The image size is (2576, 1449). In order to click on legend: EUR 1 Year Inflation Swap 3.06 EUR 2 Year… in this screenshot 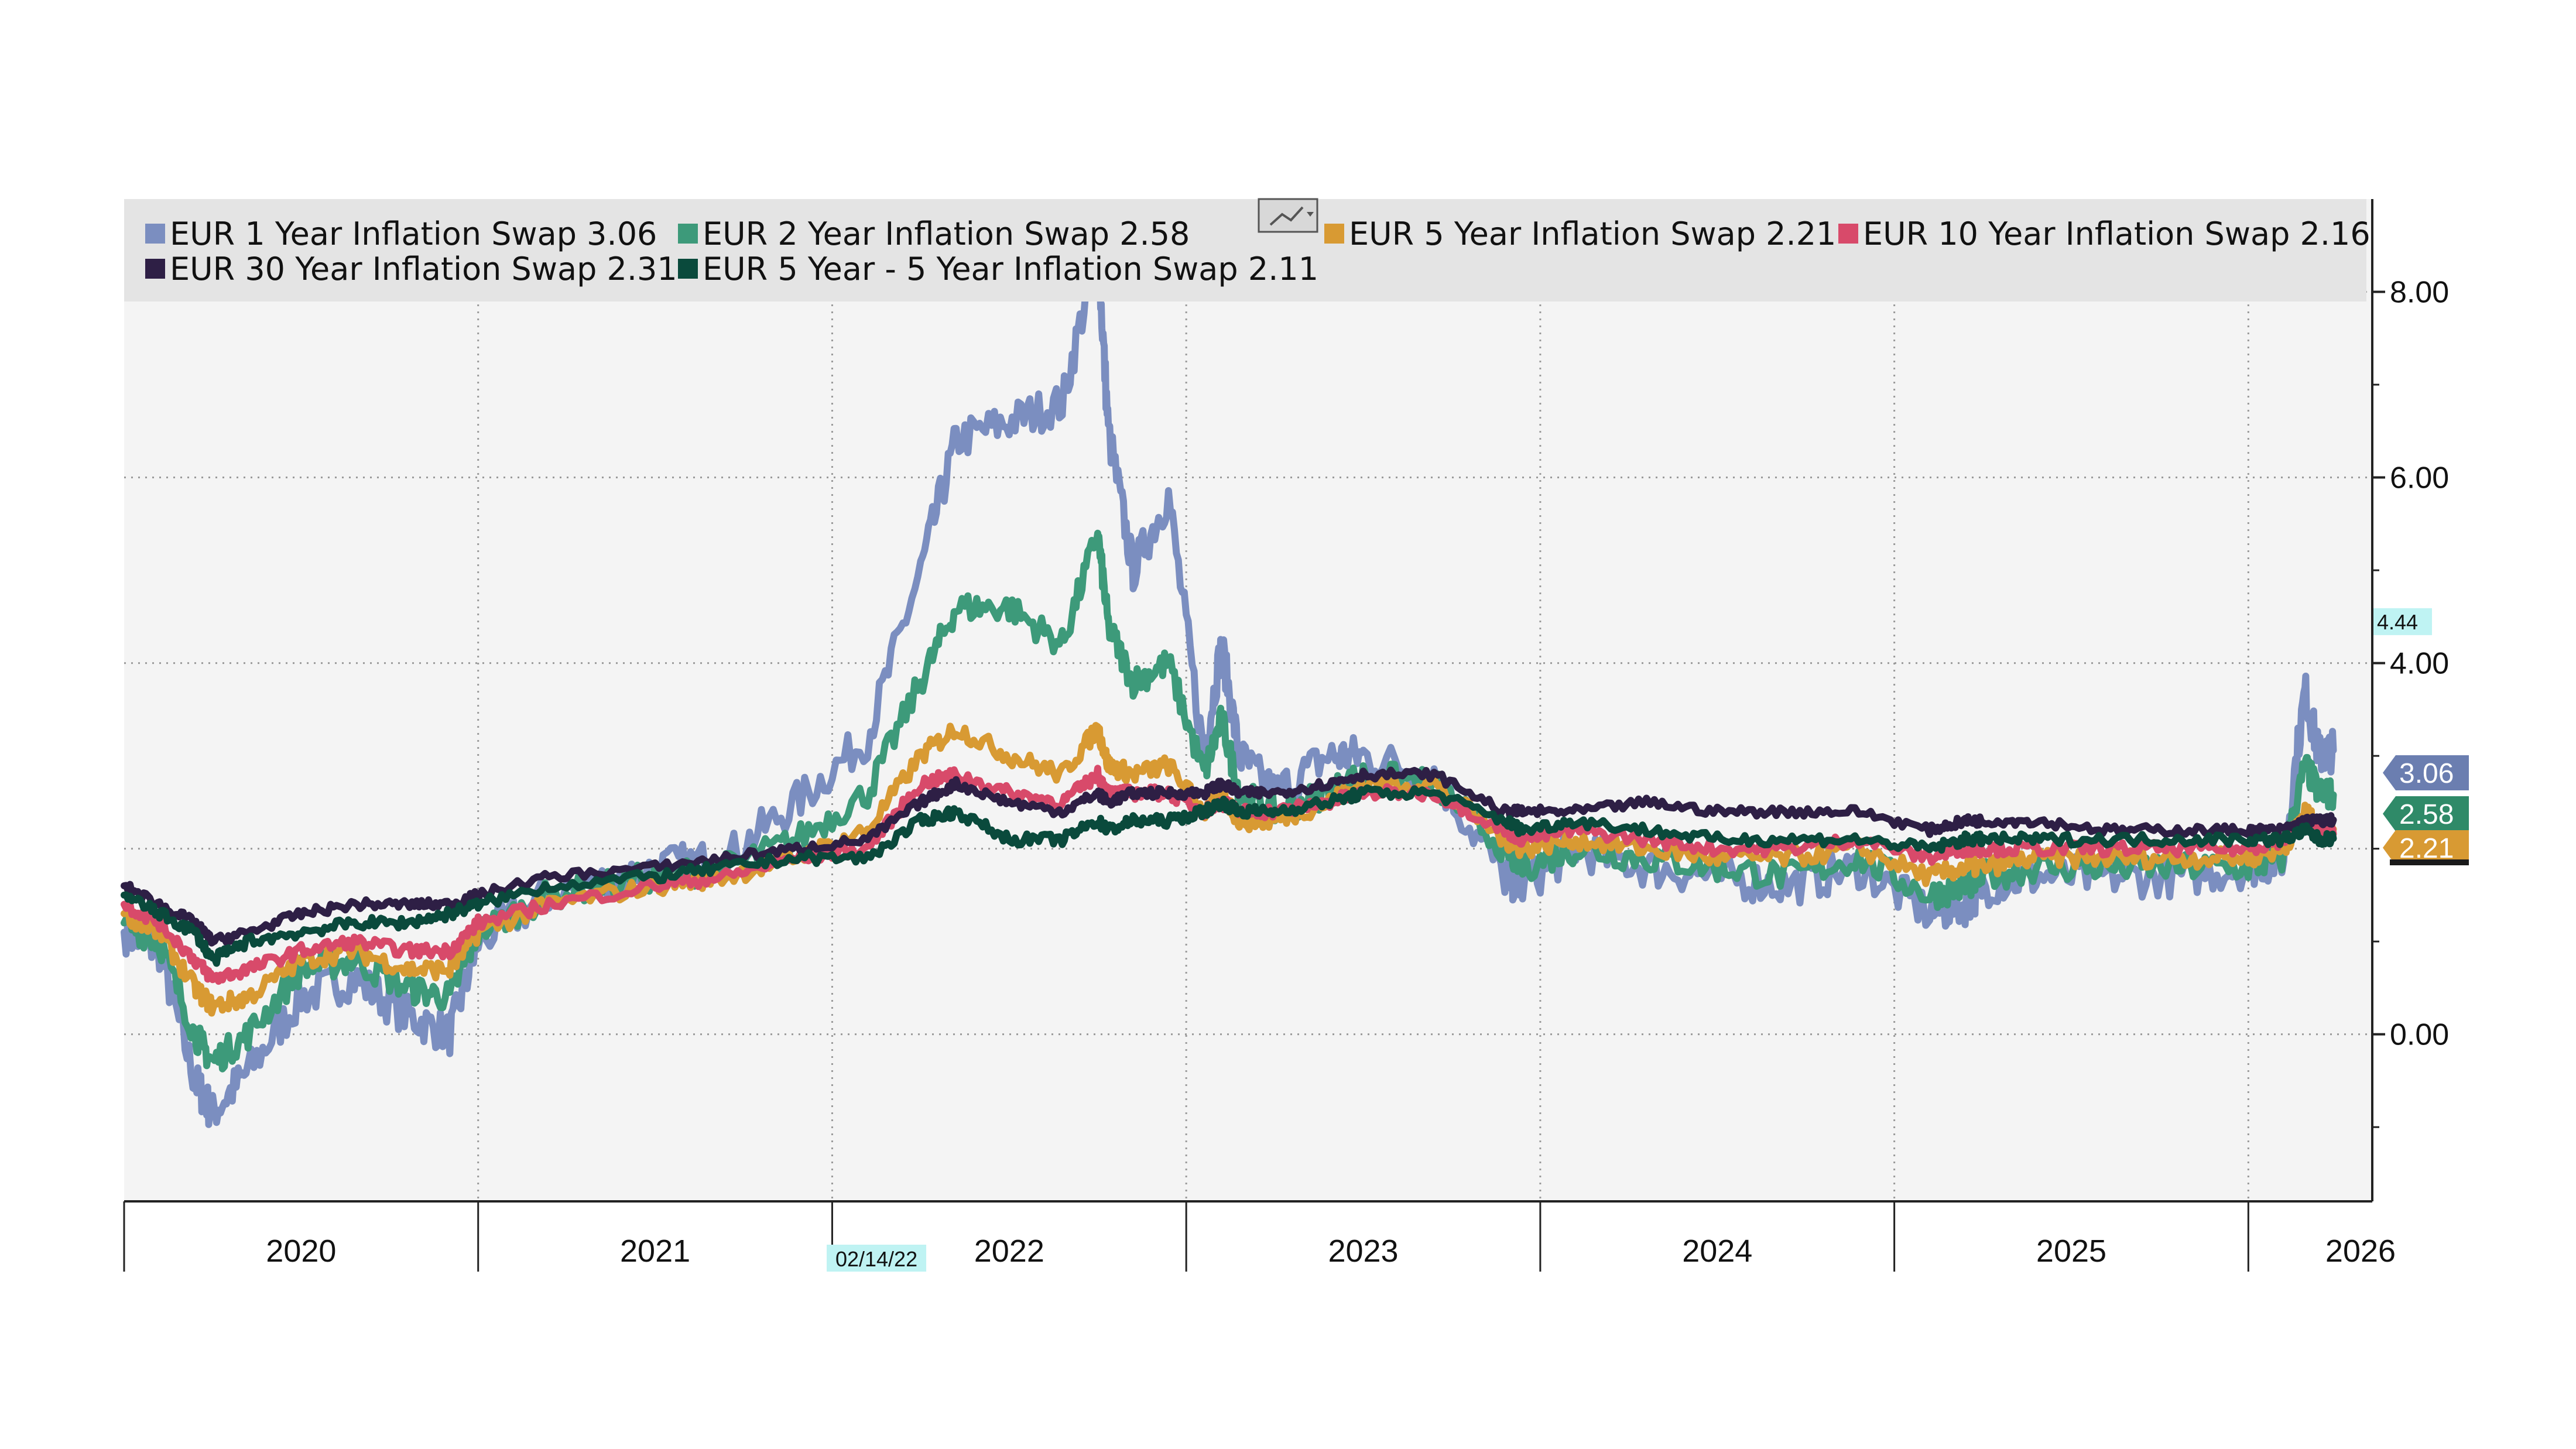, I will do `click(1258, 251)`.